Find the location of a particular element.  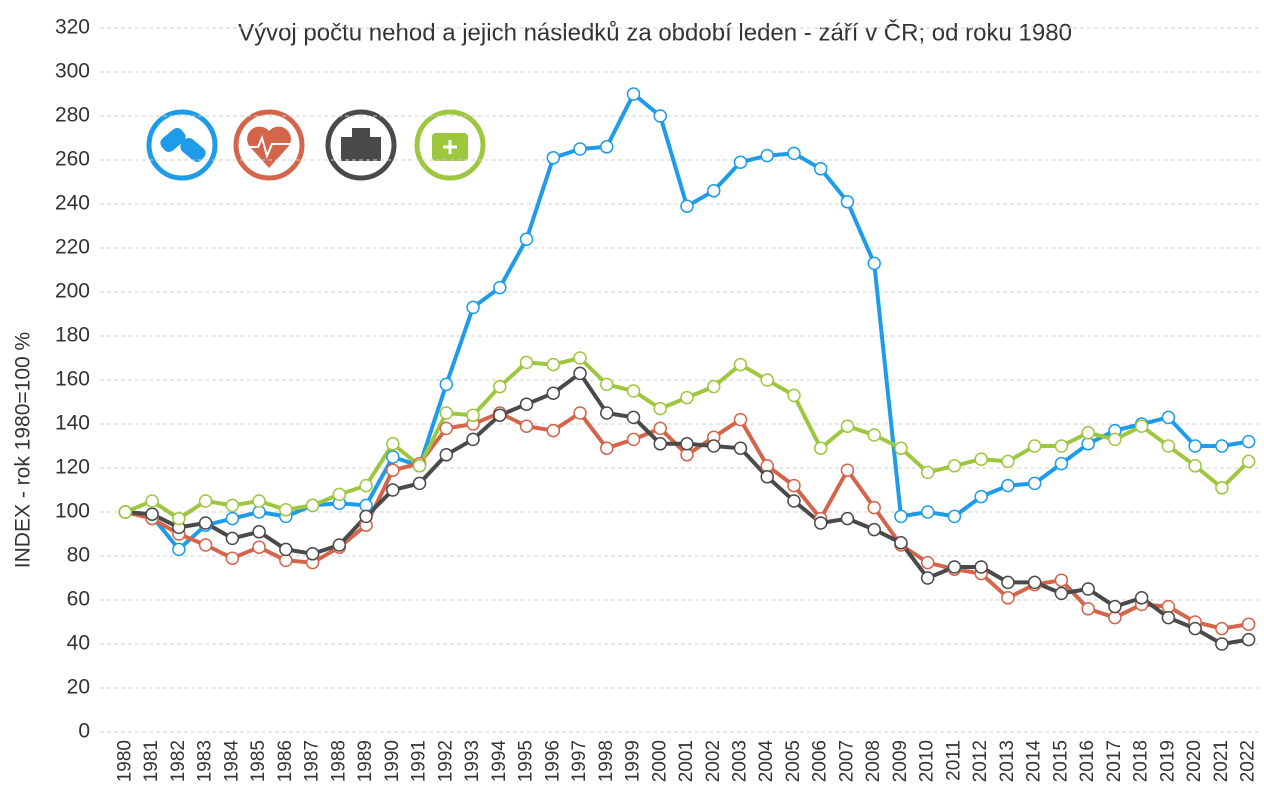

x-tick-label: 1980 is located at coordinates (124, 761).